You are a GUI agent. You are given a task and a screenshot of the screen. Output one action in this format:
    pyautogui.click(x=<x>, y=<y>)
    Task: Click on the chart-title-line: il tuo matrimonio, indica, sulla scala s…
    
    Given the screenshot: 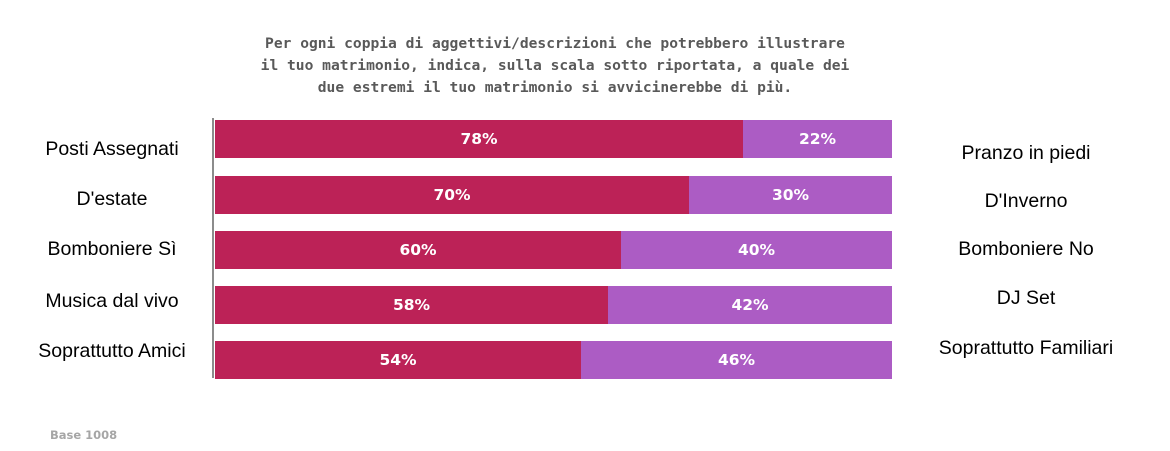 What is the action you would take?
    pyautogui.click(x=555, y=65)
    